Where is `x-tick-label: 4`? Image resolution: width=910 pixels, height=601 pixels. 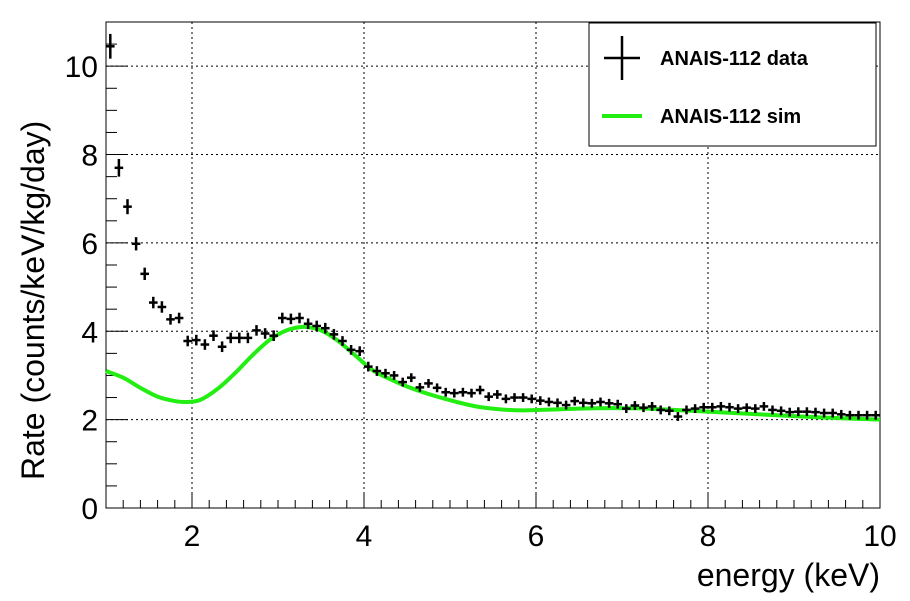
x-tick-label: 4 is located at coordinates (364, 536).